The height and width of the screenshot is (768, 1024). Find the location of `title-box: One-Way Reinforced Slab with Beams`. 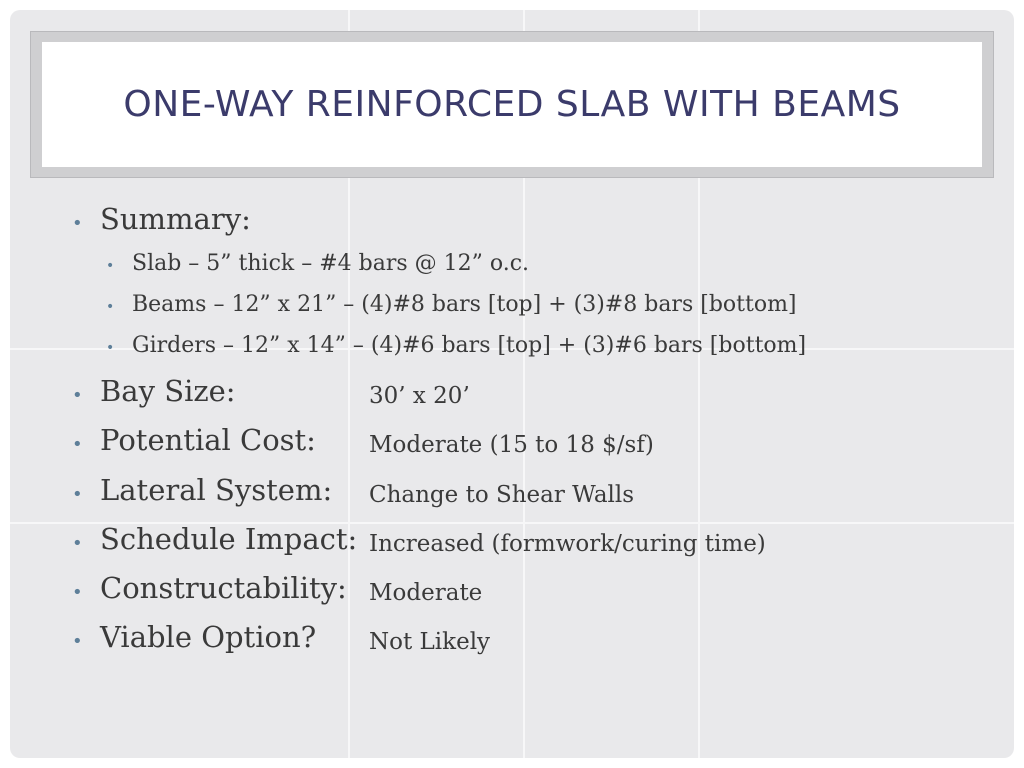

title-box: One-Way Reinforced Slab with Beams is located at coordinates (512, 104).